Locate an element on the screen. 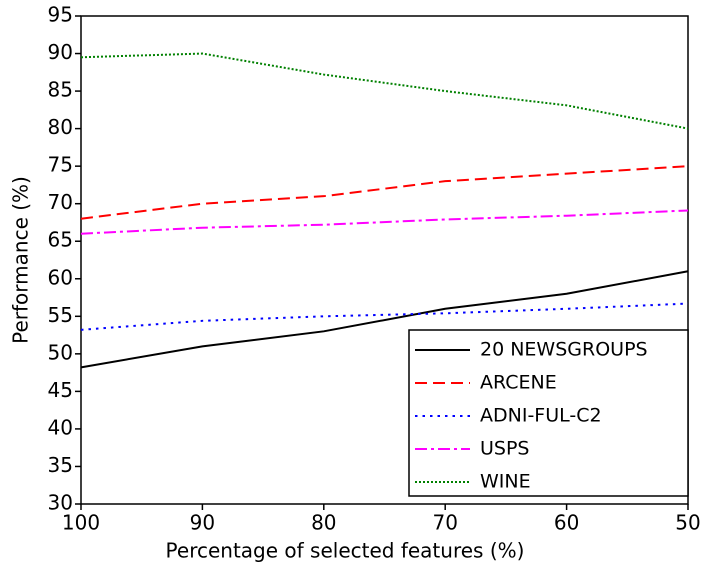 This screenshot has height=576, width=705. legend-label: USPS is located at coordinates (505, 449).